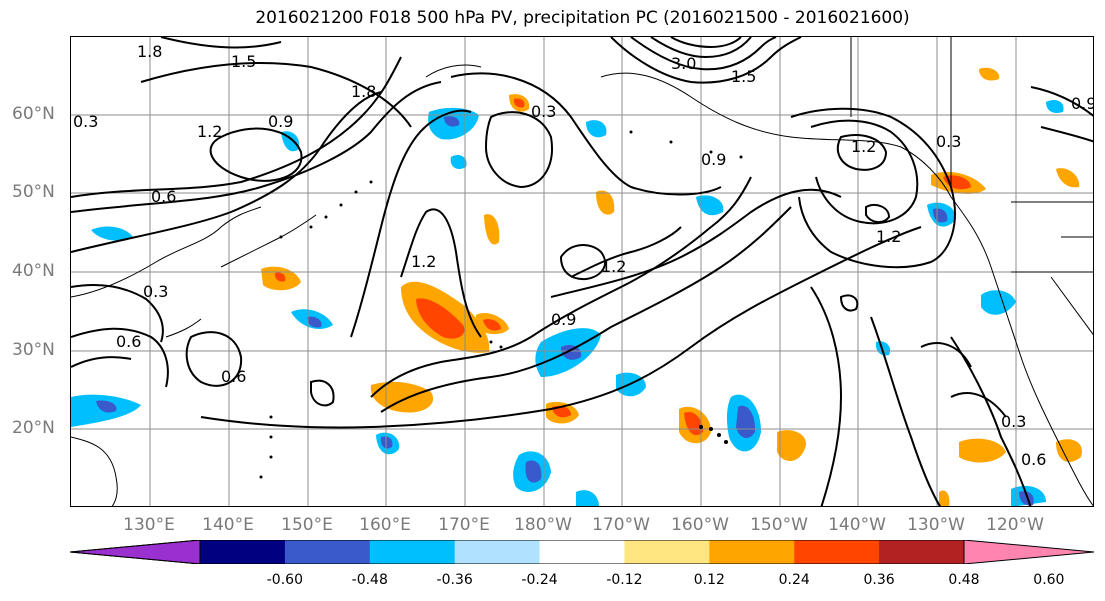 The width and height of the screenshot is (1105, 601). I want to click on lat-label-30n: 30°N, so click(33, 350).